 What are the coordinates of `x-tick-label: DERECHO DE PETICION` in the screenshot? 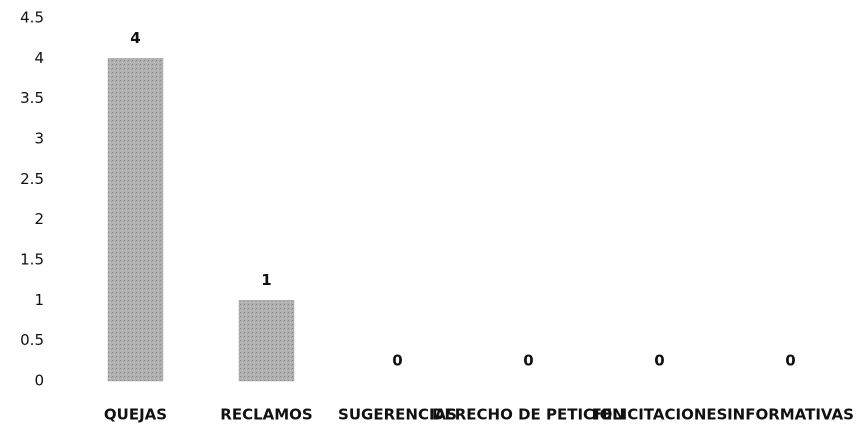 It's located at (528, 415).